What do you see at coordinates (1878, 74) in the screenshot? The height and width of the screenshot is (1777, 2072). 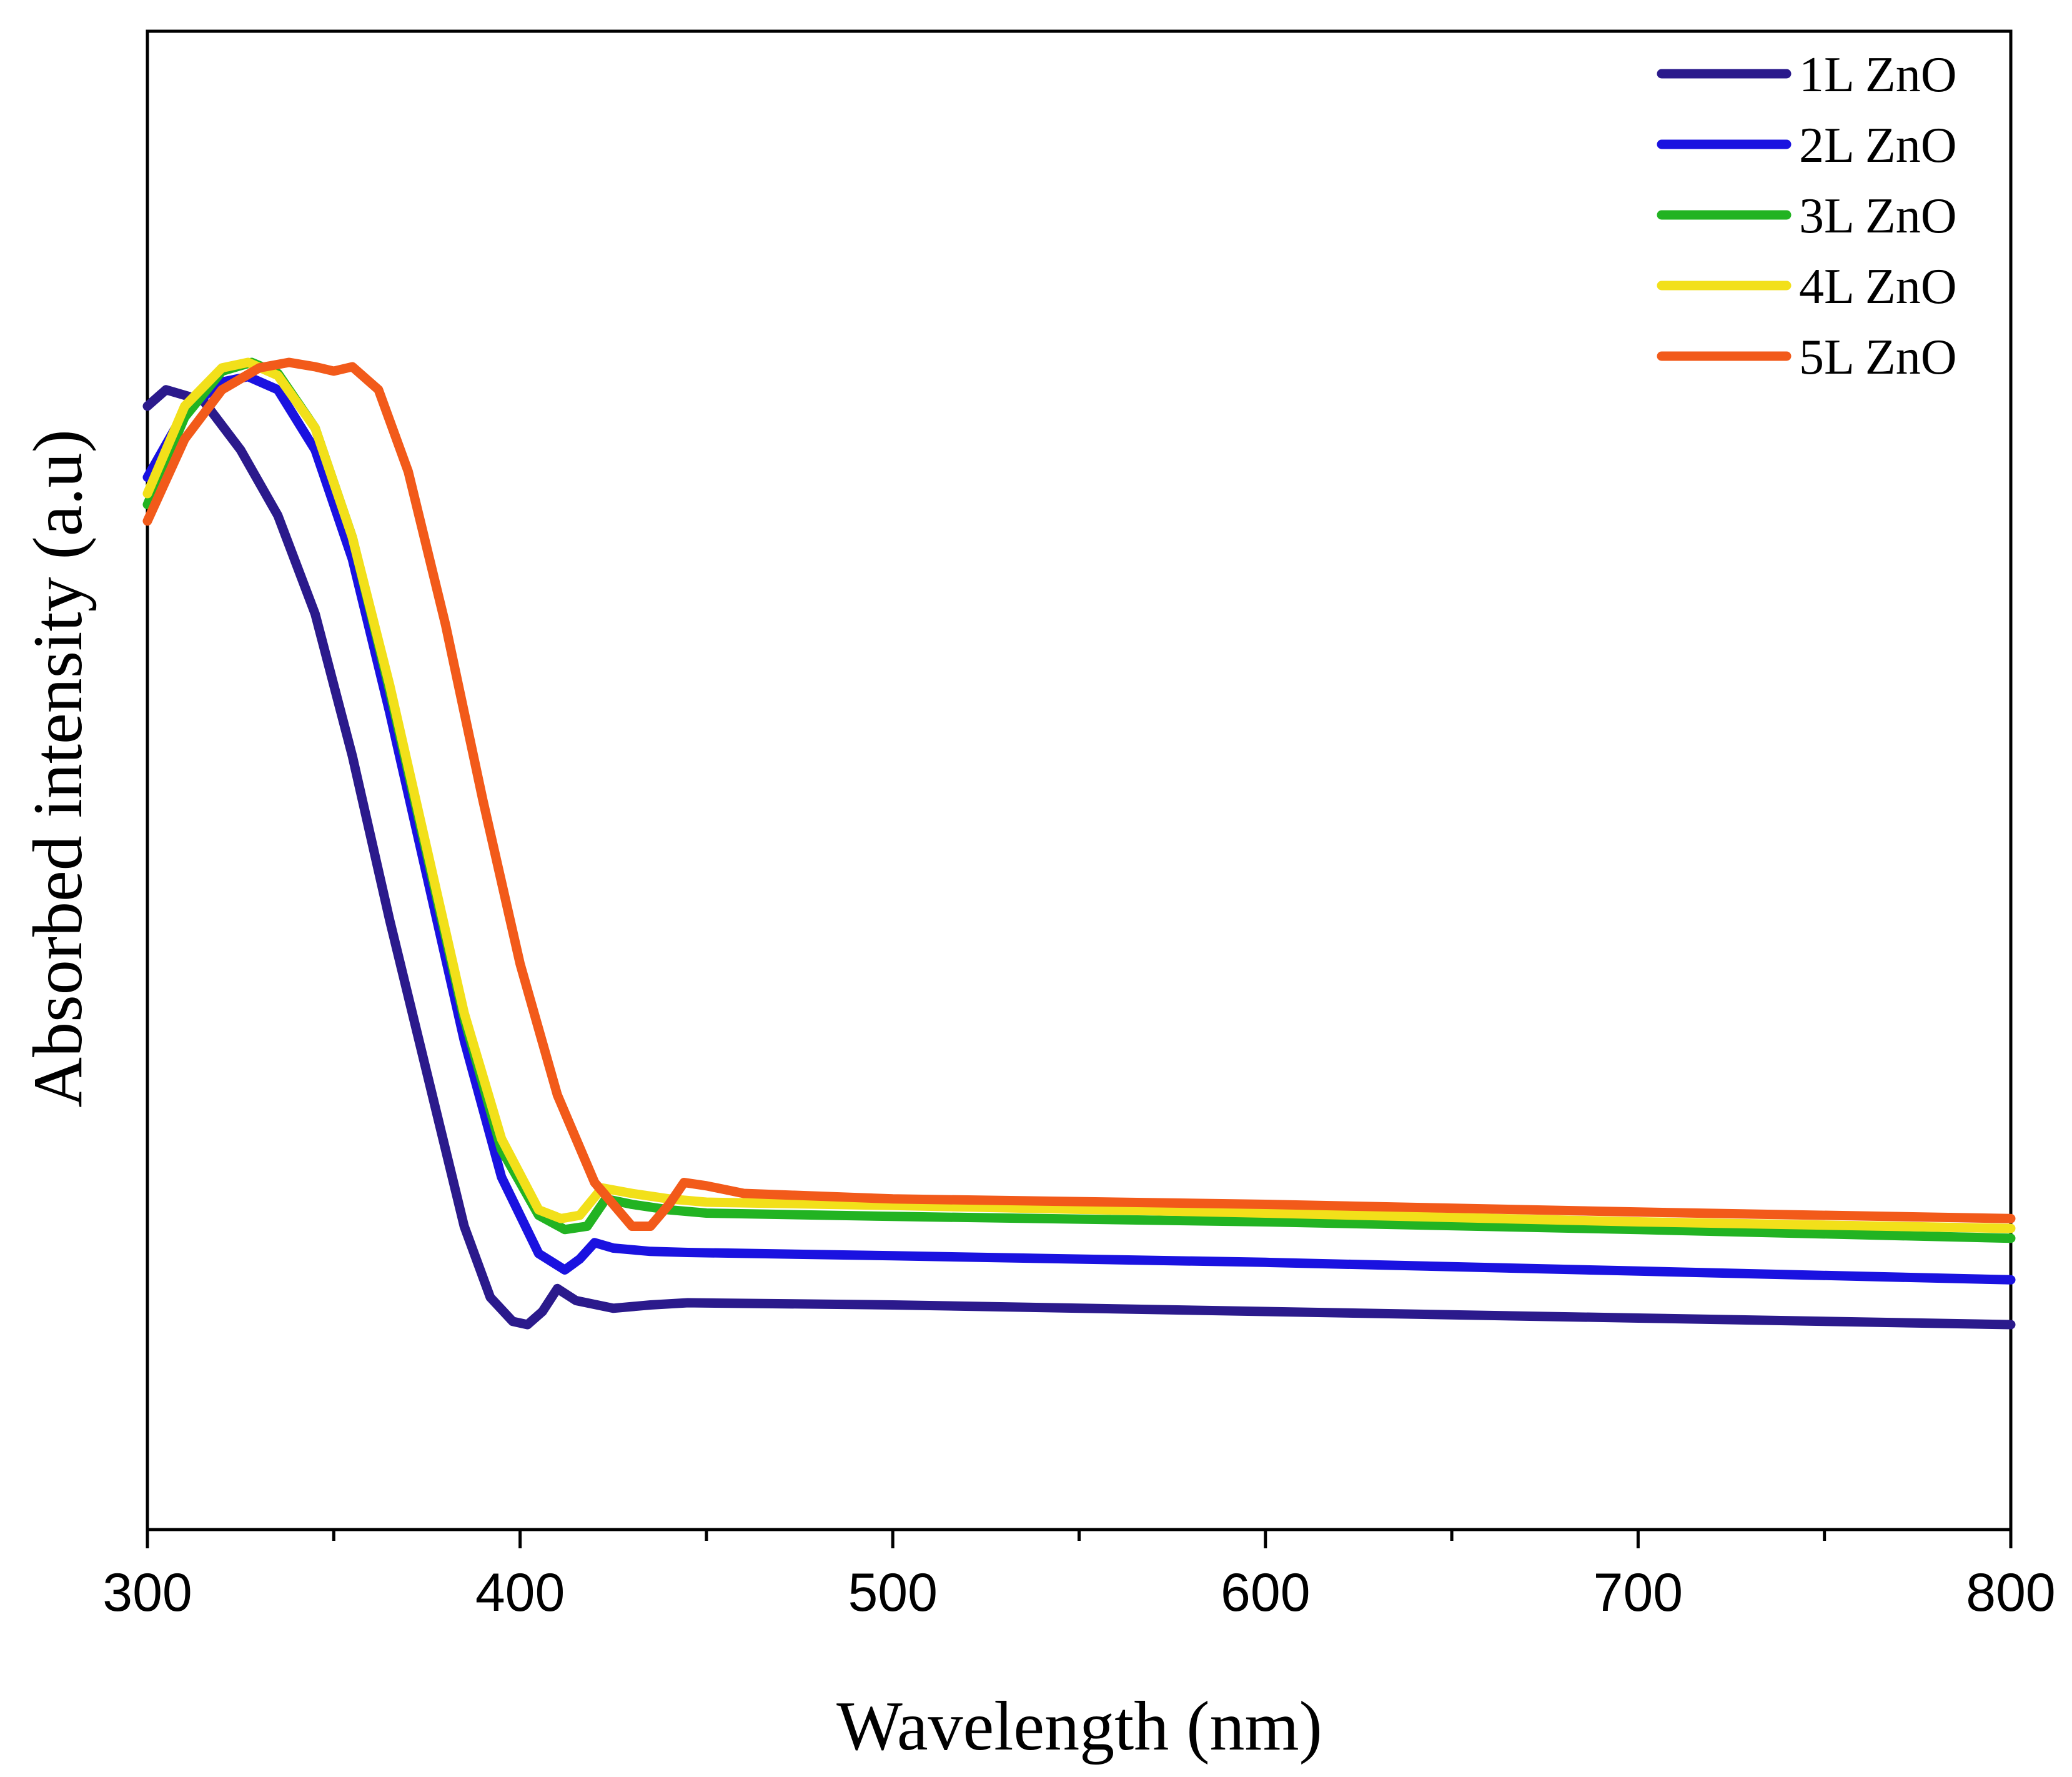 I see `legend-label-1l-zno: 1L ZnO` at bounding box center [1878, 74].